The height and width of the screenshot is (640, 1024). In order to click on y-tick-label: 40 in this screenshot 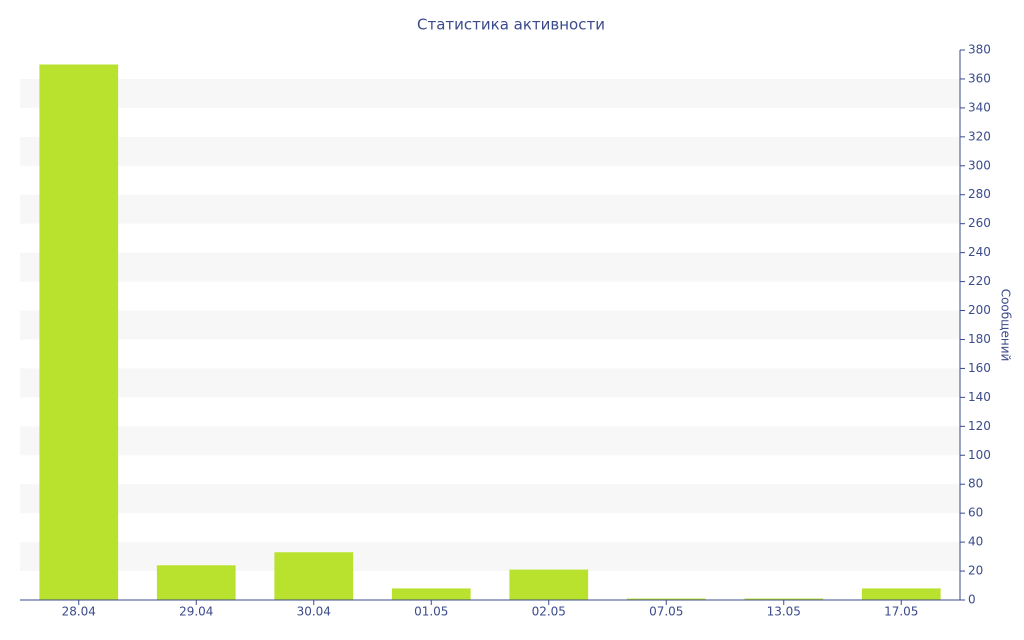, I will do `click(975, 542)`.